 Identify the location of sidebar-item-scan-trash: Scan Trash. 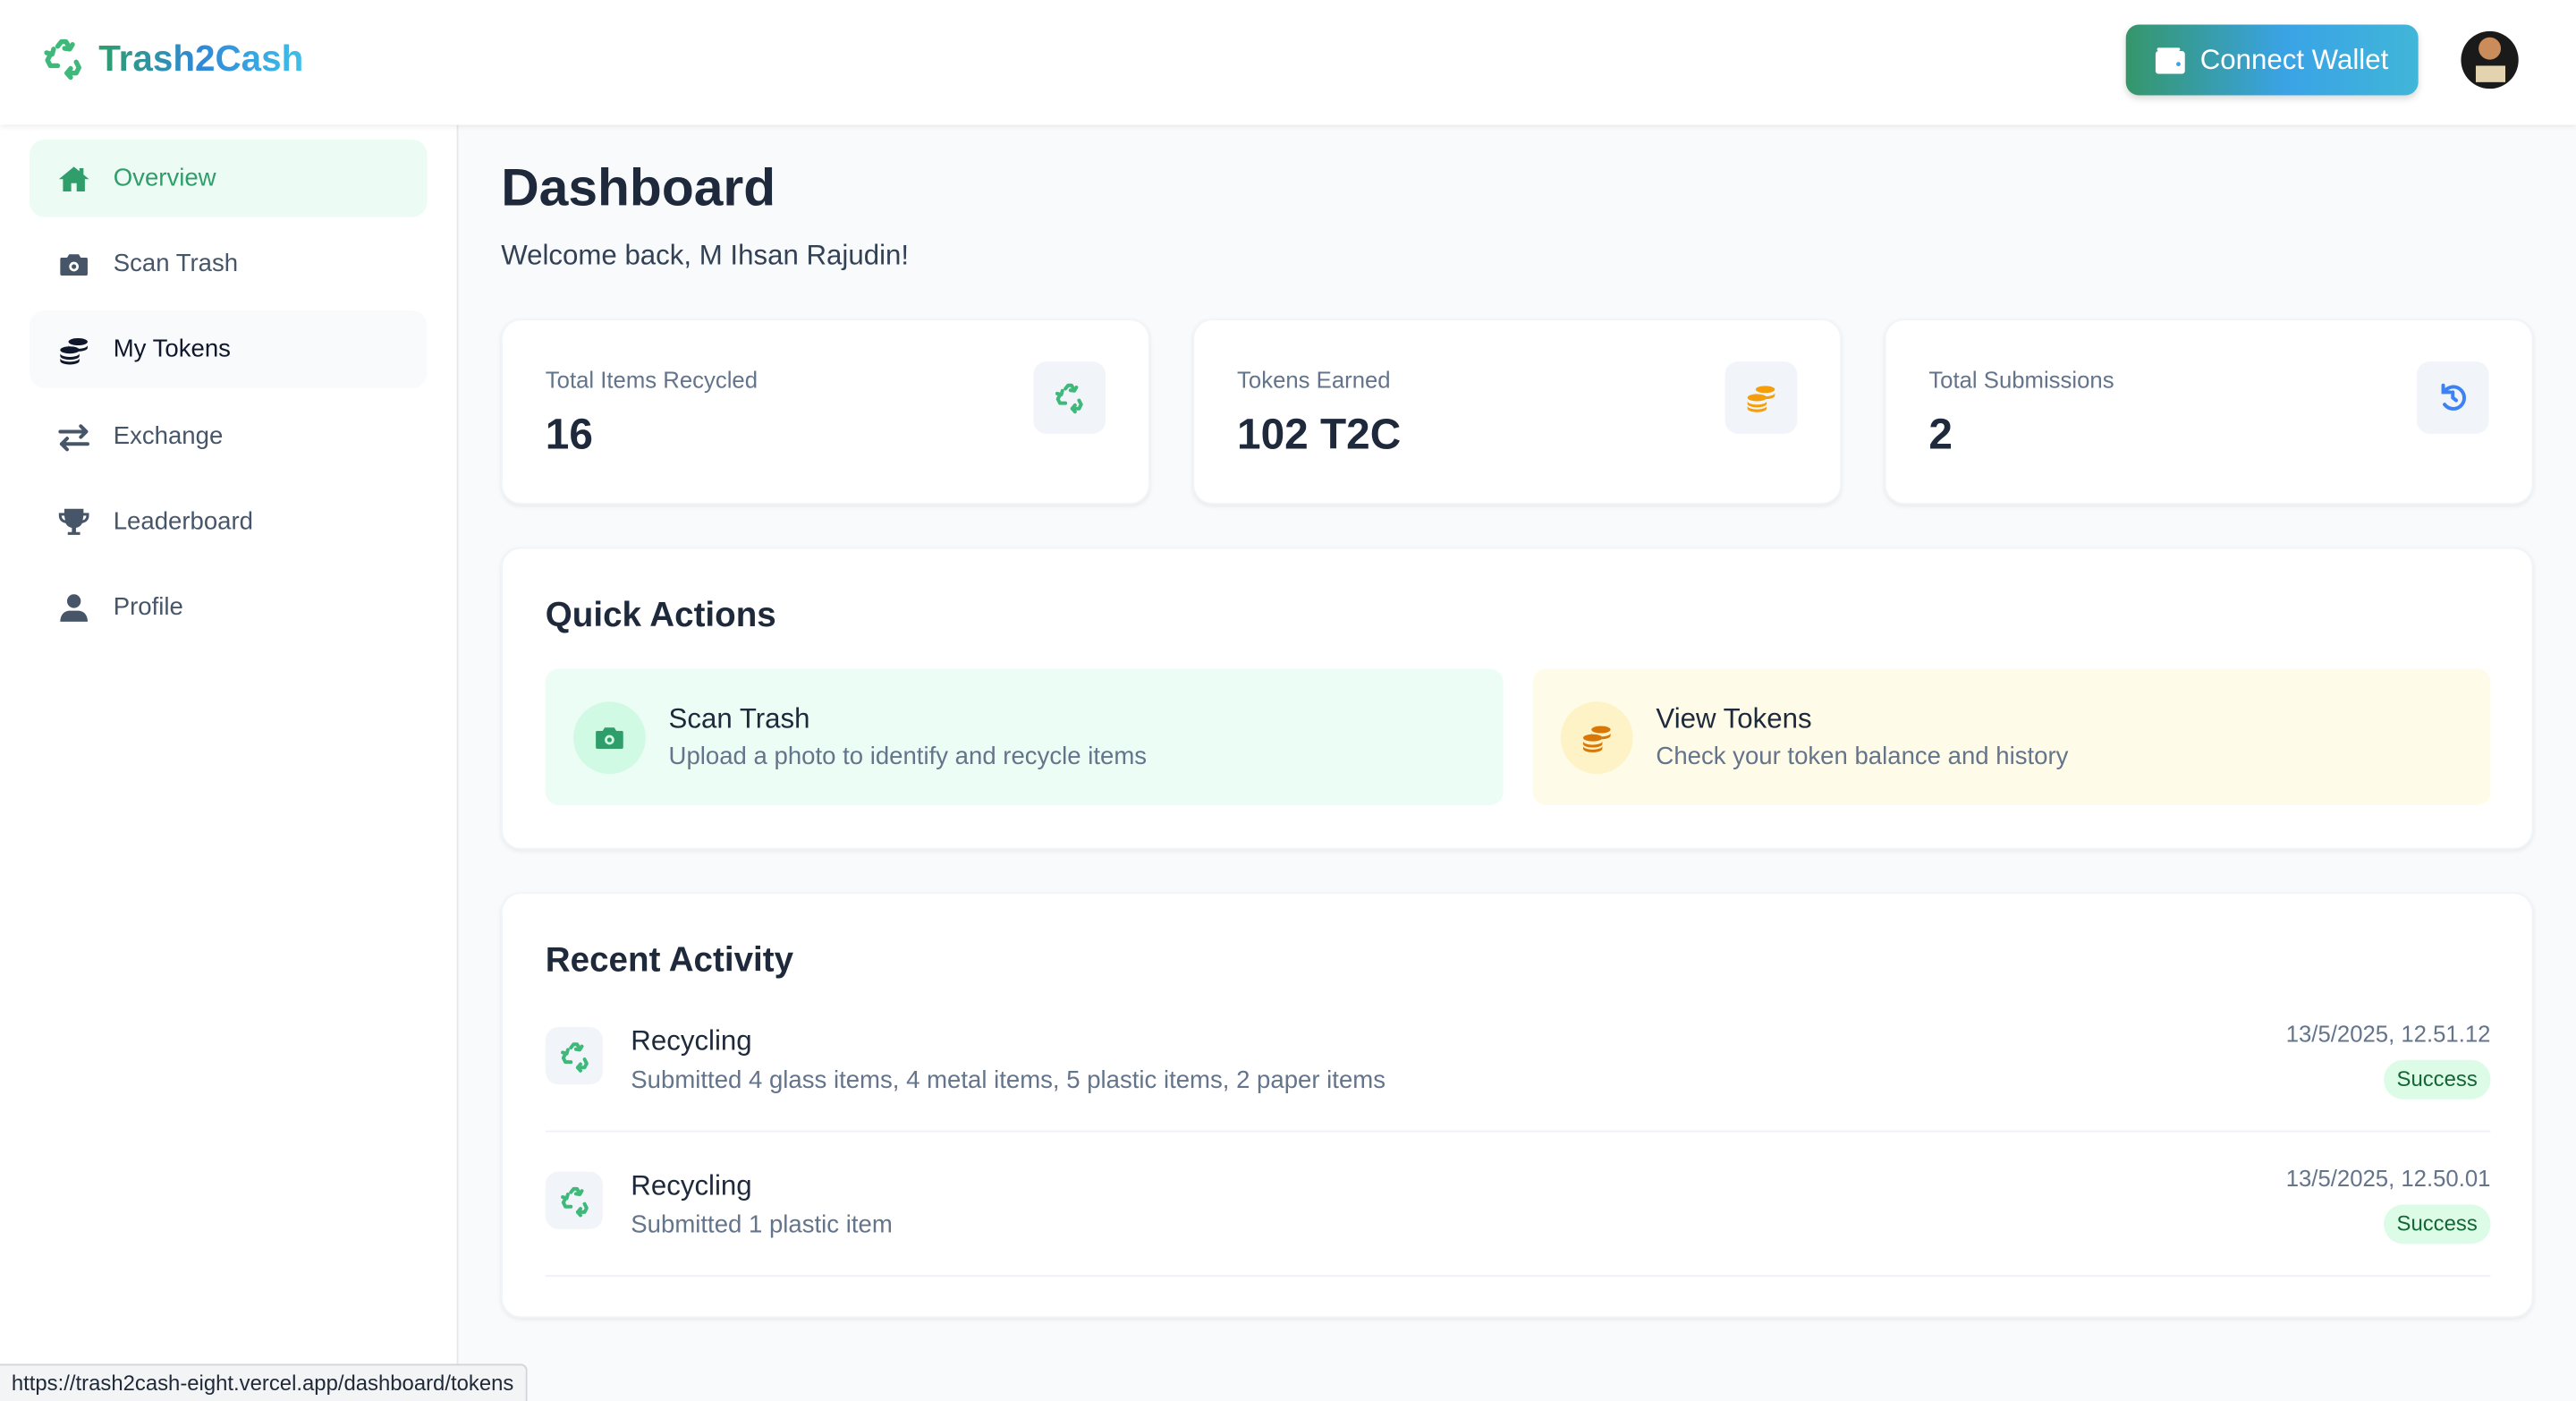
(228, 263).